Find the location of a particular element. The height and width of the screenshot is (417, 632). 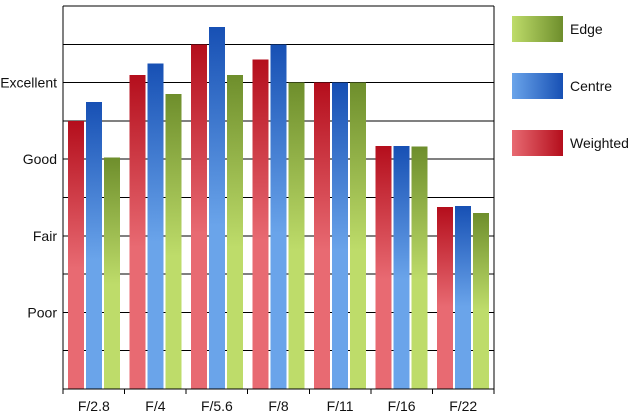

legend-label-centre: Centre is located at coordinates (591, 86).